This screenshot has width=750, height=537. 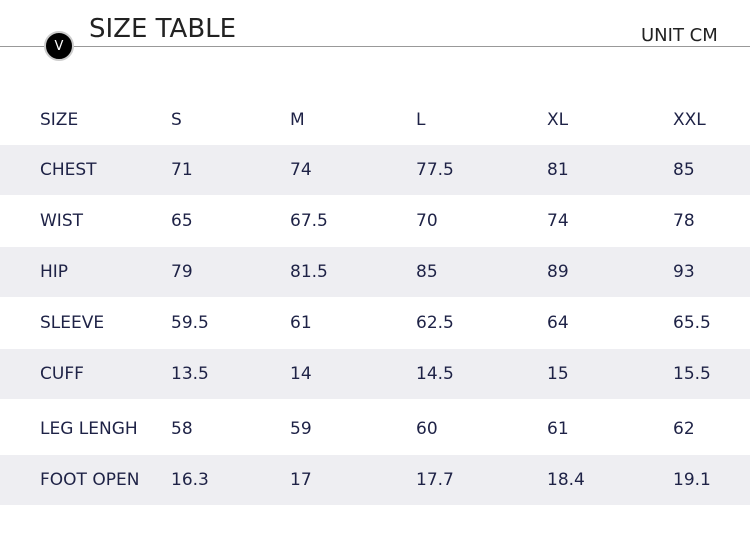 What do you see at coordinates (558, 170) in the screenshot?
I see `table-cell: 81` at bounding box center [558, 170].